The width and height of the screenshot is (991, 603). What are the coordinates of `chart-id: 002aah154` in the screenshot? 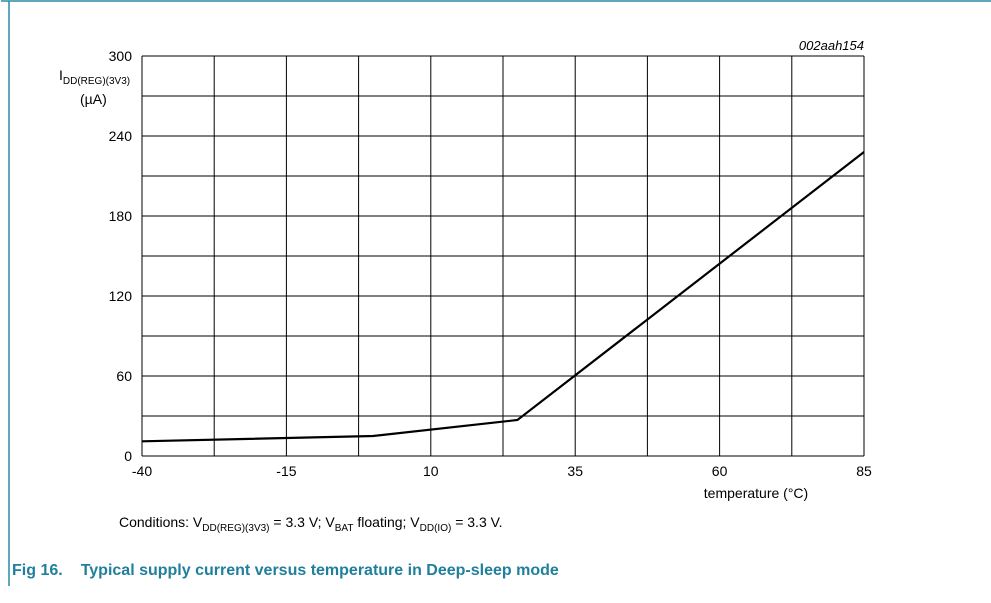 It's located at (831, 45).